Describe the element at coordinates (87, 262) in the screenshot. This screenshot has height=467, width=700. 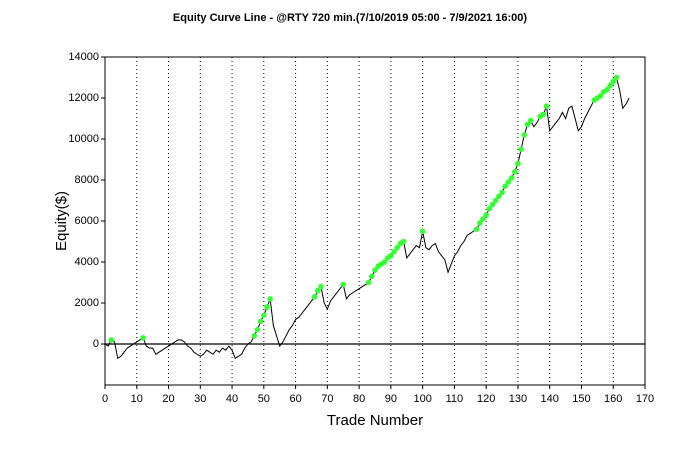
I see `y-tick-label: 4000` at that location.